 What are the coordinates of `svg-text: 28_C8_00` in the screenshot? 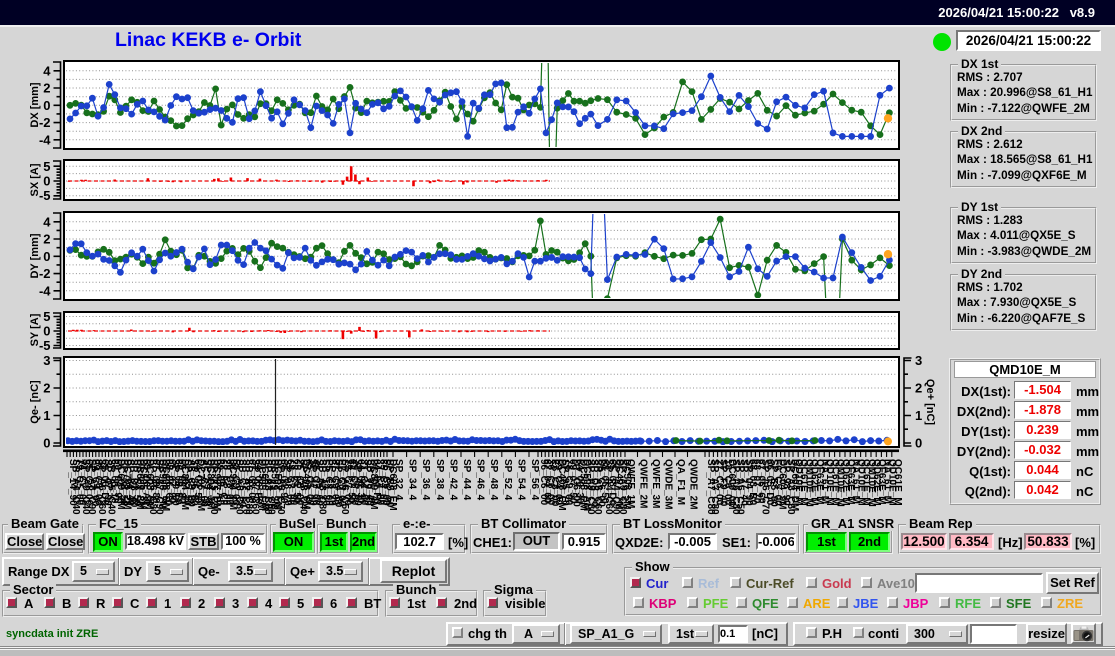 It's located at (226, 482).